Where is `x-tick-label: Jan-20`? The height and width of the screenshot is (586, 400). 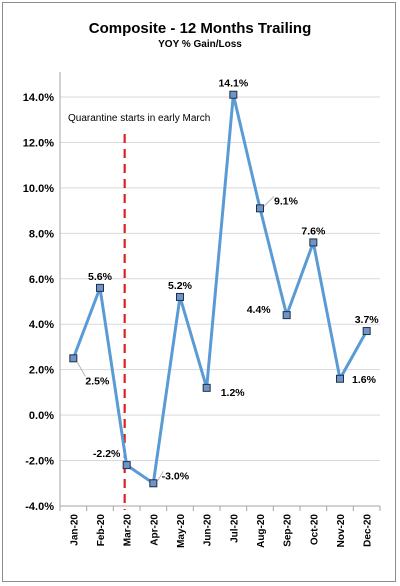
x-tick-label: Jan-20 is located at coordinates (74, 530).